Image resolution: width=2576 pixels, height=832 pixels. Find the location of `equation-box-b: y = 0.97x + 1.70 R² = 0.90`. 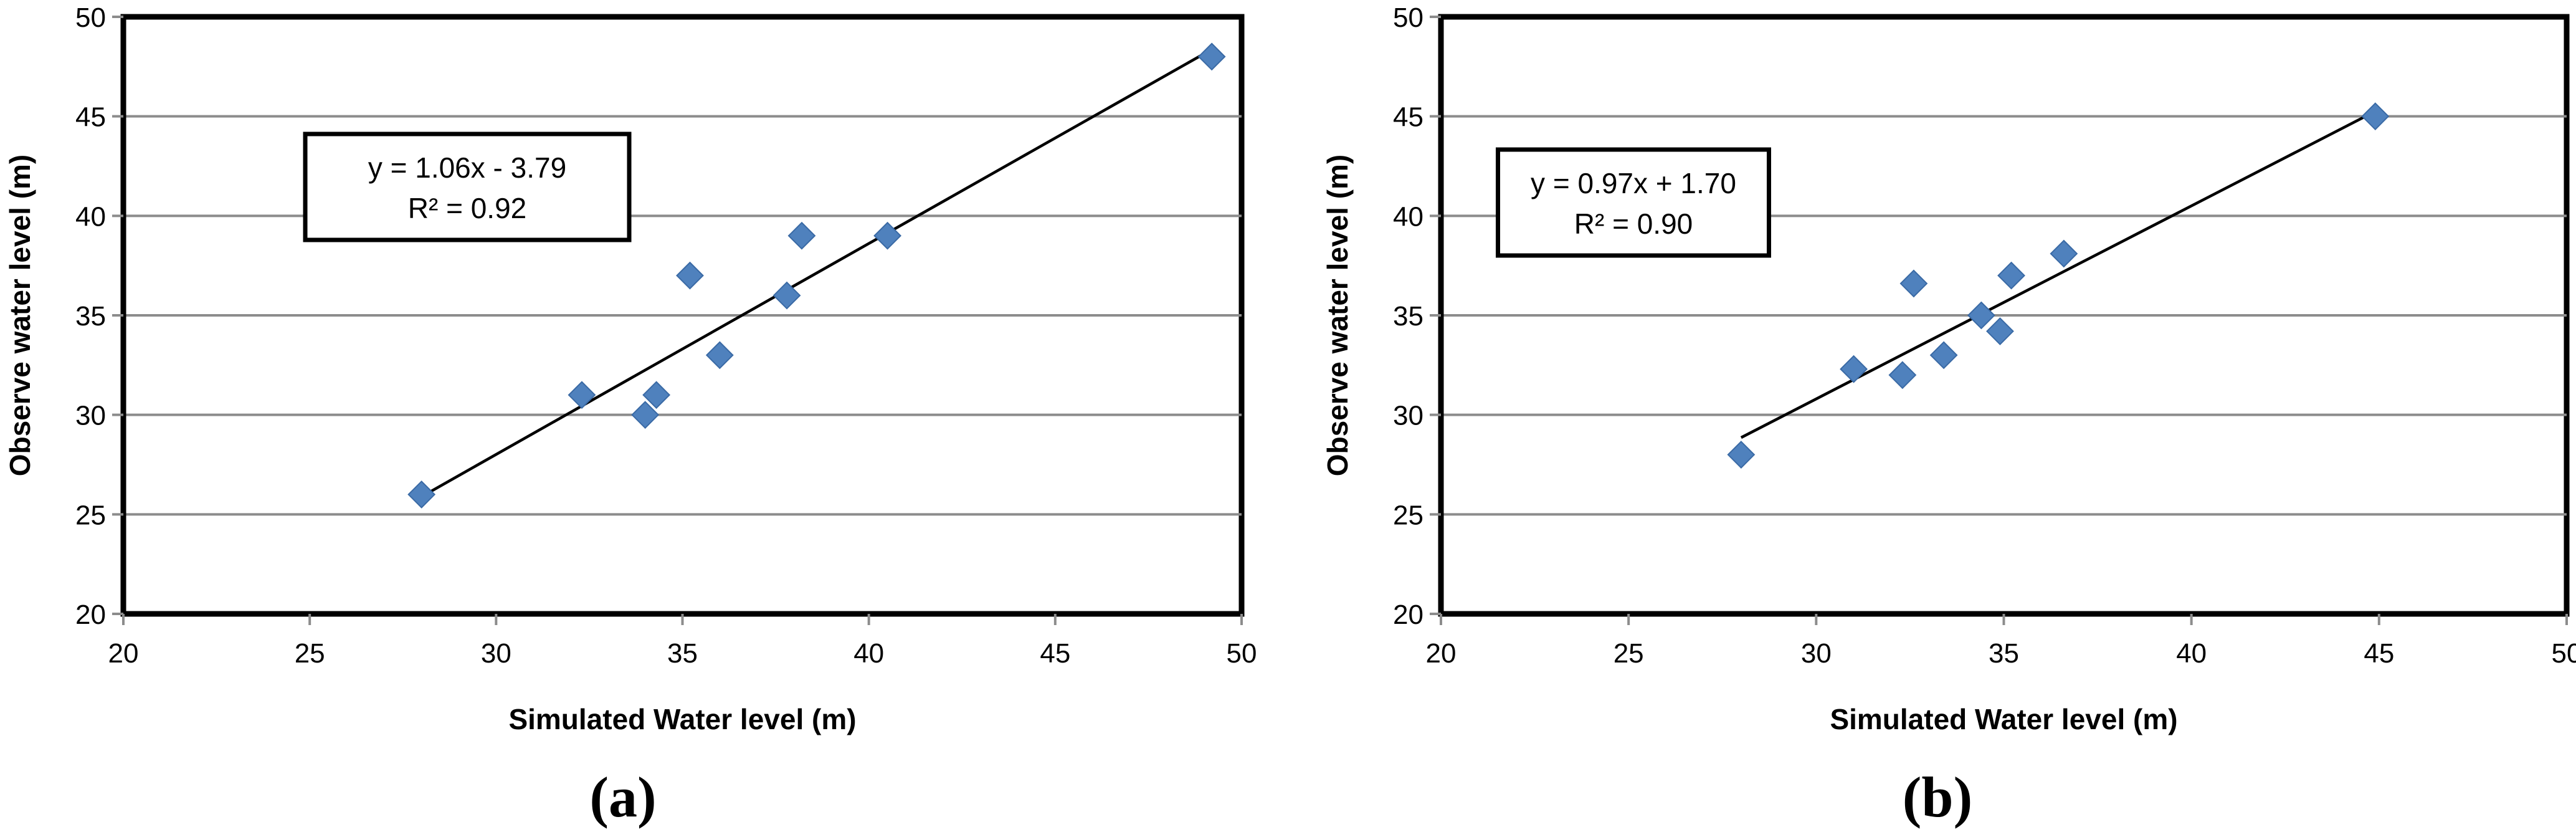

equation-box-b: y = 0.97x + 1.70 R² = 0.90 is located at coordinates (1633, 202).